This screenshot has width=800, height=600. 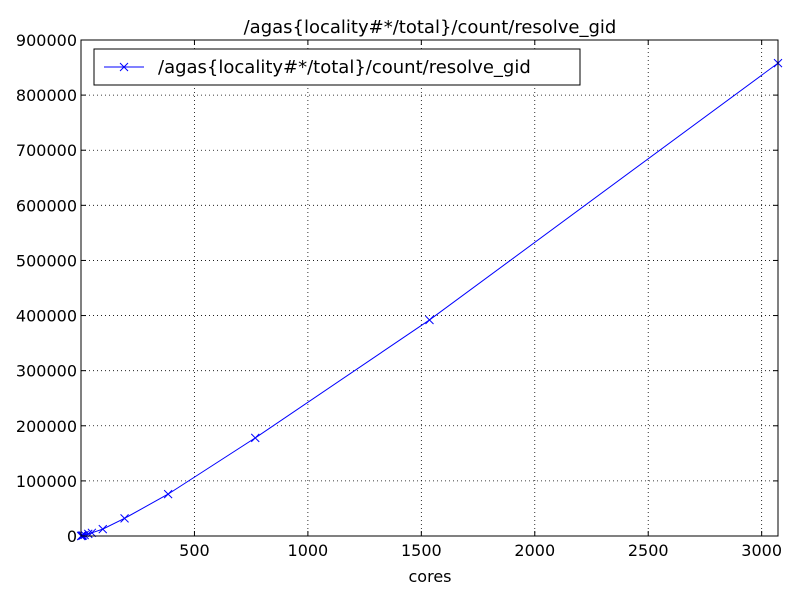 What do you see at coordinates (194, 550) in the screenshot?
I see `x-tick-label: 500` at bounding box center [194, 550].